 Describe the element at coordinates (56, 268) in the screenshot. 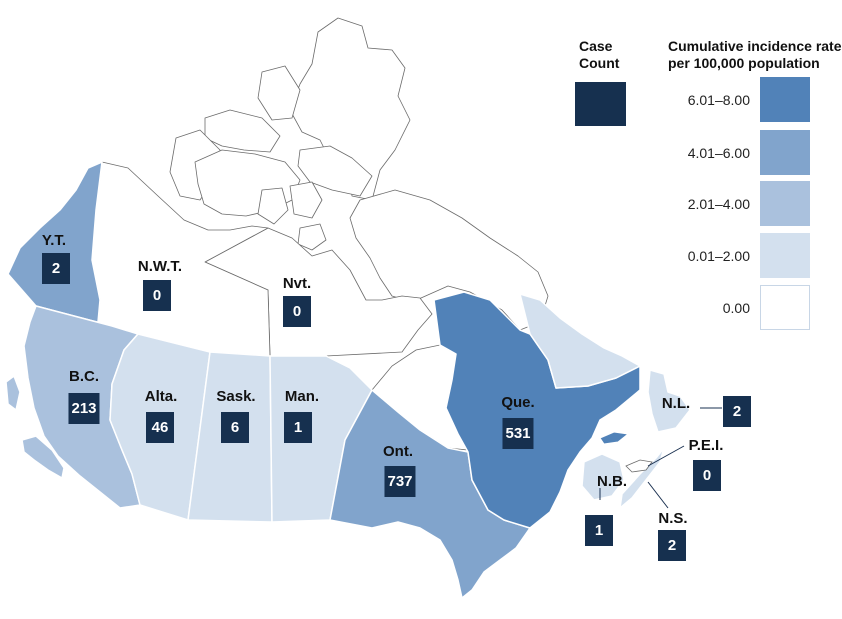

I see `count-box-yt: 2` at that location.